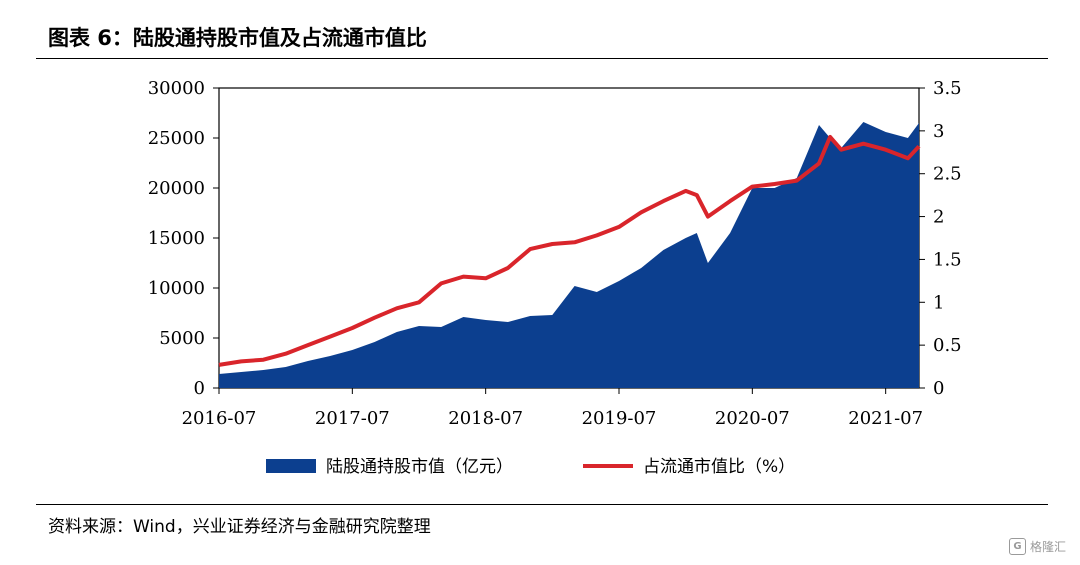 The height and width of the screenshot is (565, 1080). Describe the element at coordinates (485, 418) in the screenshot. I see `x-tick-label: 2018-07` at that location.